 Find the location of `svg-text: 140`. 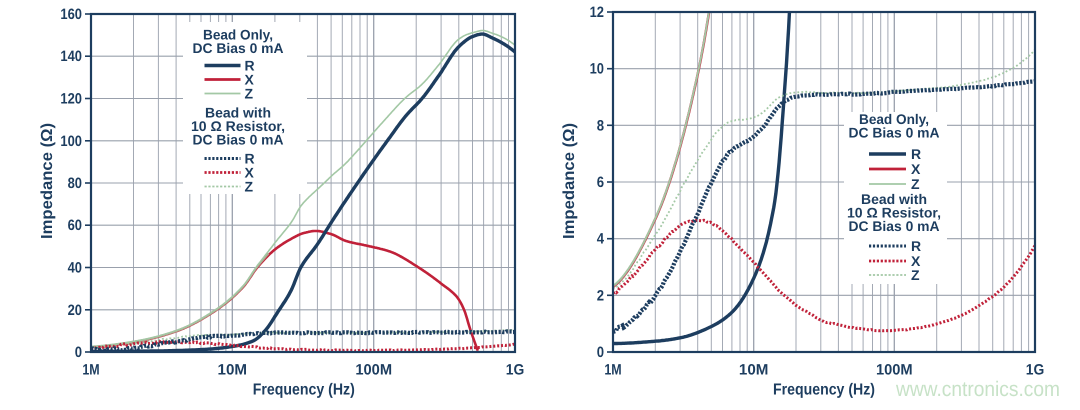

svg-text: 140 is located at coordinates (71, 56).